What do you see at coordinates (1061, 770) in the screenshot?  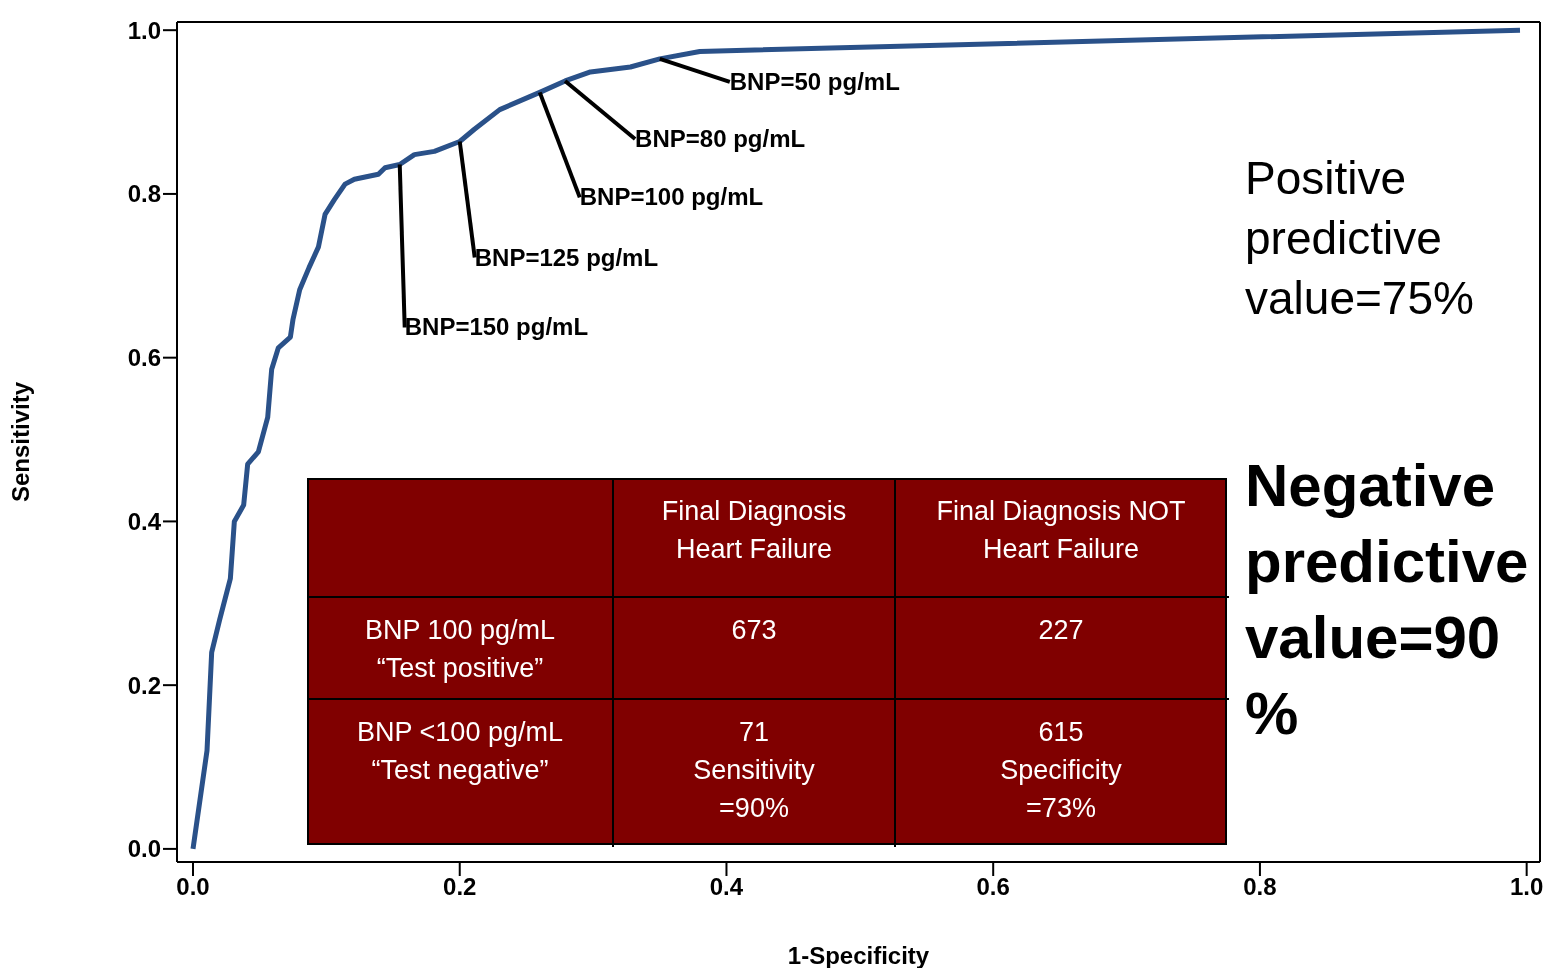 I see `annotation: 615 Specificity =73%` at bounding box center [1061, 770].